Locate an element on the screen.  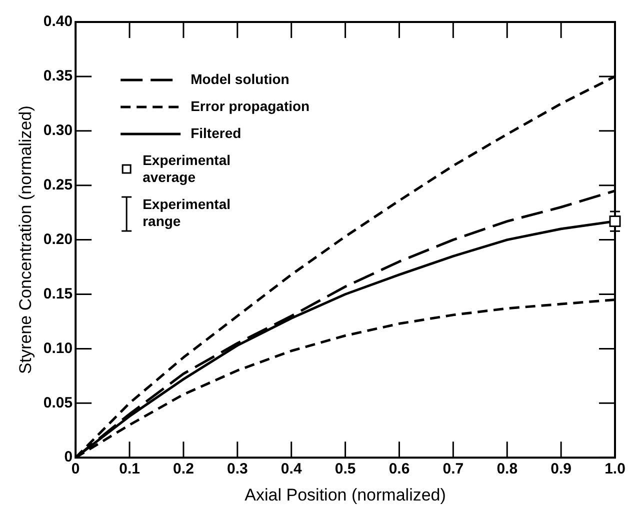
x-tick-label: 0.6 is located at coordinates (399, 469).